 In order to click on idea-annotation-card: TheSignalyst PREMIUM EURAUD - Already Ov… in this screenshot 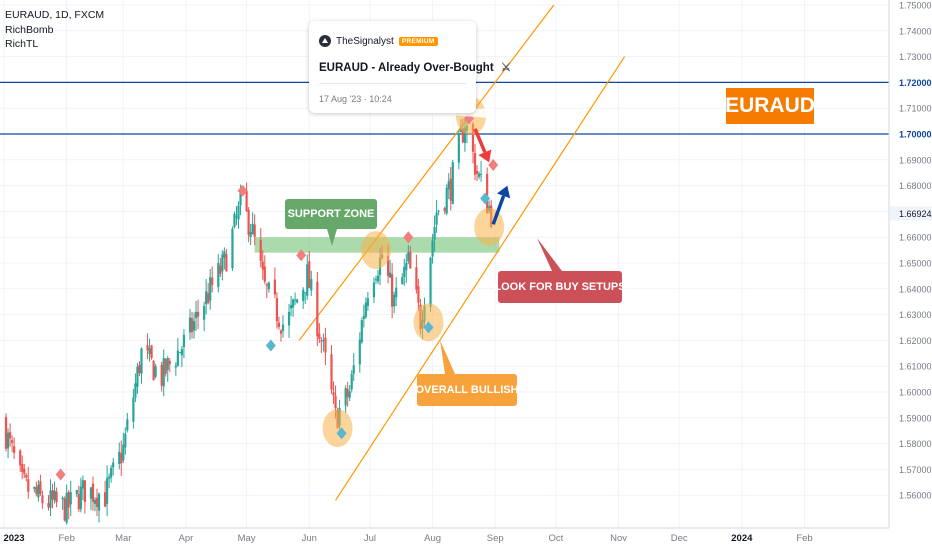, I will do `click(410, 67)`.